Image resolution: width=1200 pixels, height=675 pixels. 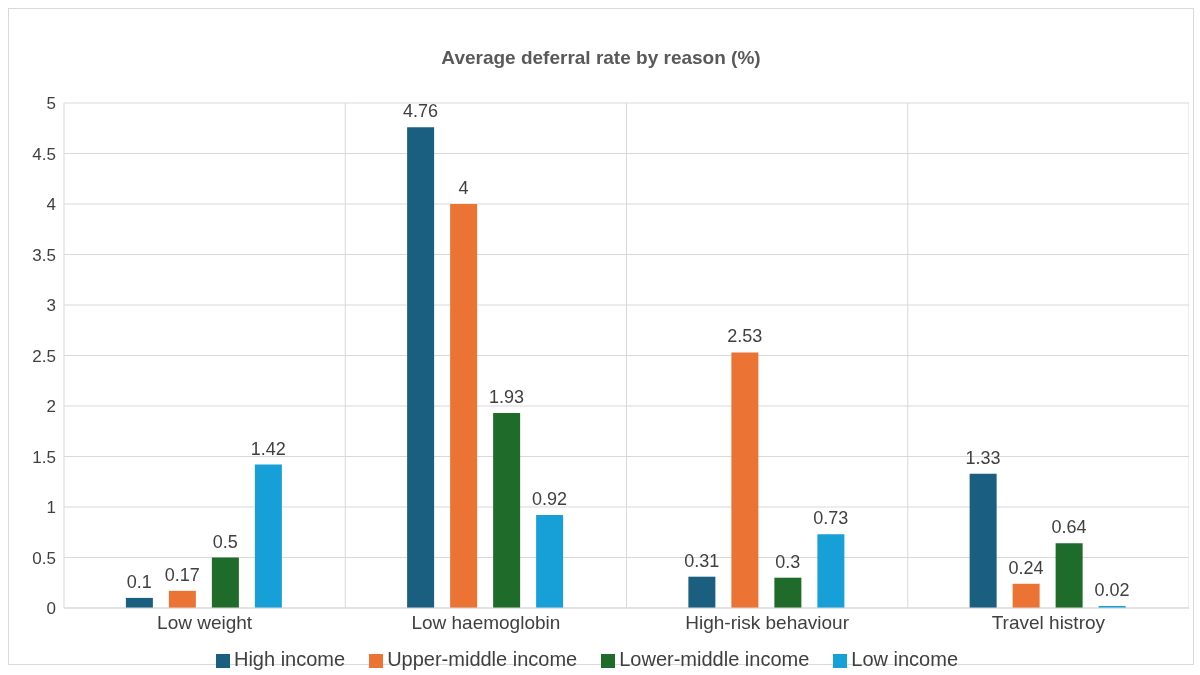 I want to click on data-label: 1.42, so click(x=268, y=448).